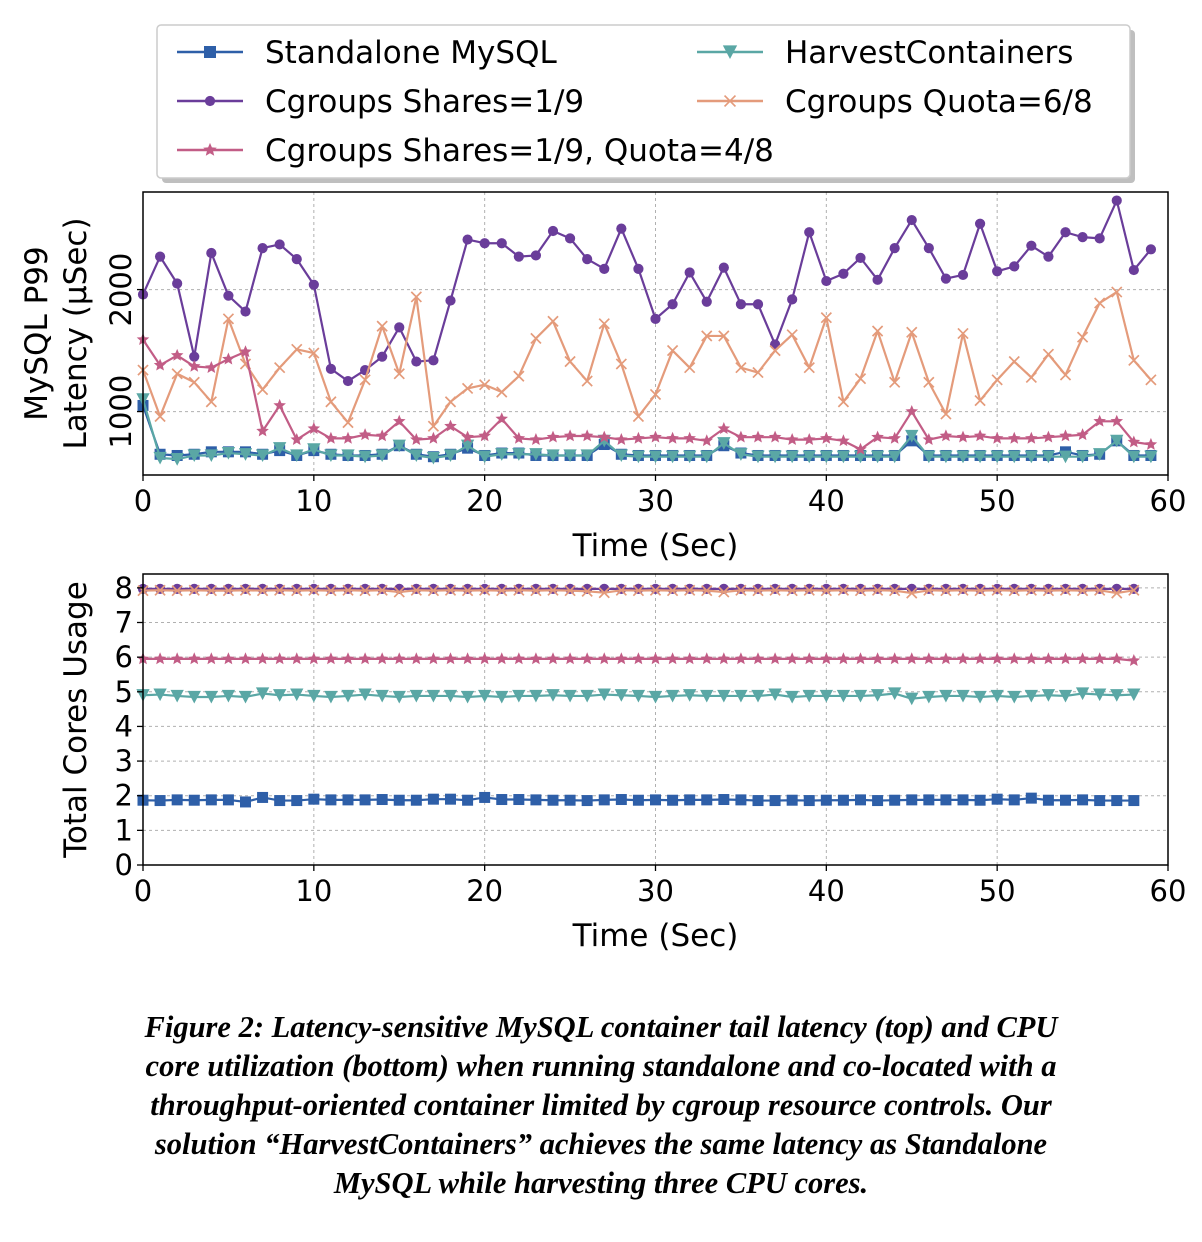 This screenshot has width=1202, height=1242. I want to click on legend-label: HarvestContainers, so click(929, 53).